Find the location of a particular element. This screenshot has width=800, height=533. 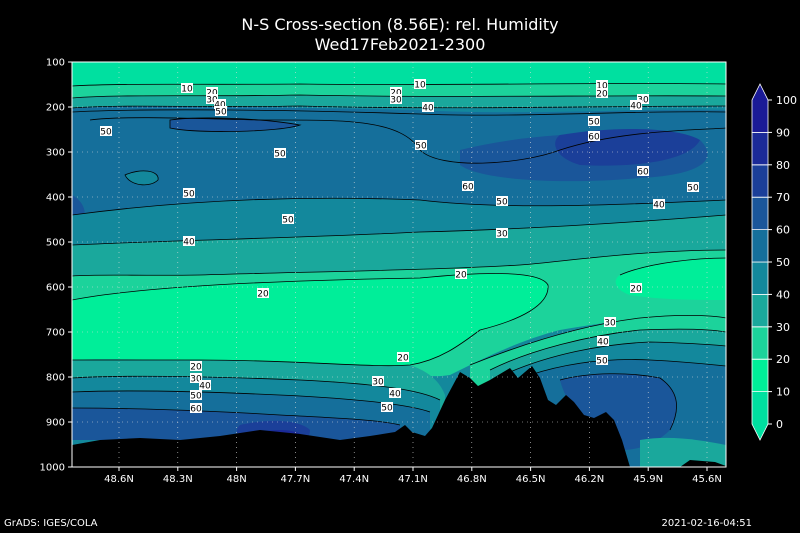

x-tick-label: 45.6N is located at coordinates (707, 479).